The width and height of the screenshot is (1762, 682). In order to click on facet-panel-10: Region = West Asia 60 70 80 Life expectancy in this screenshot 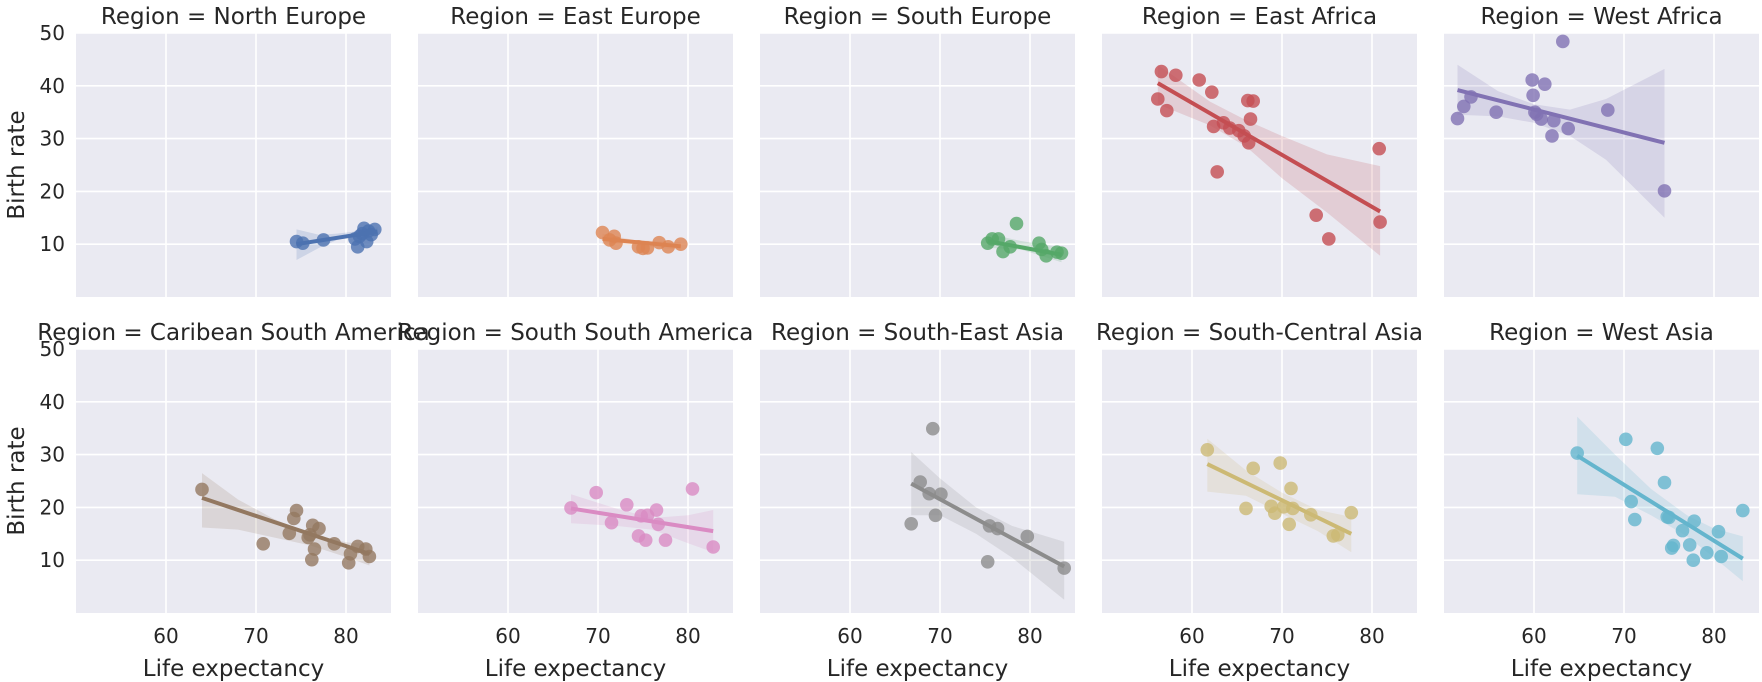, I will do `click(1601, 501)`.